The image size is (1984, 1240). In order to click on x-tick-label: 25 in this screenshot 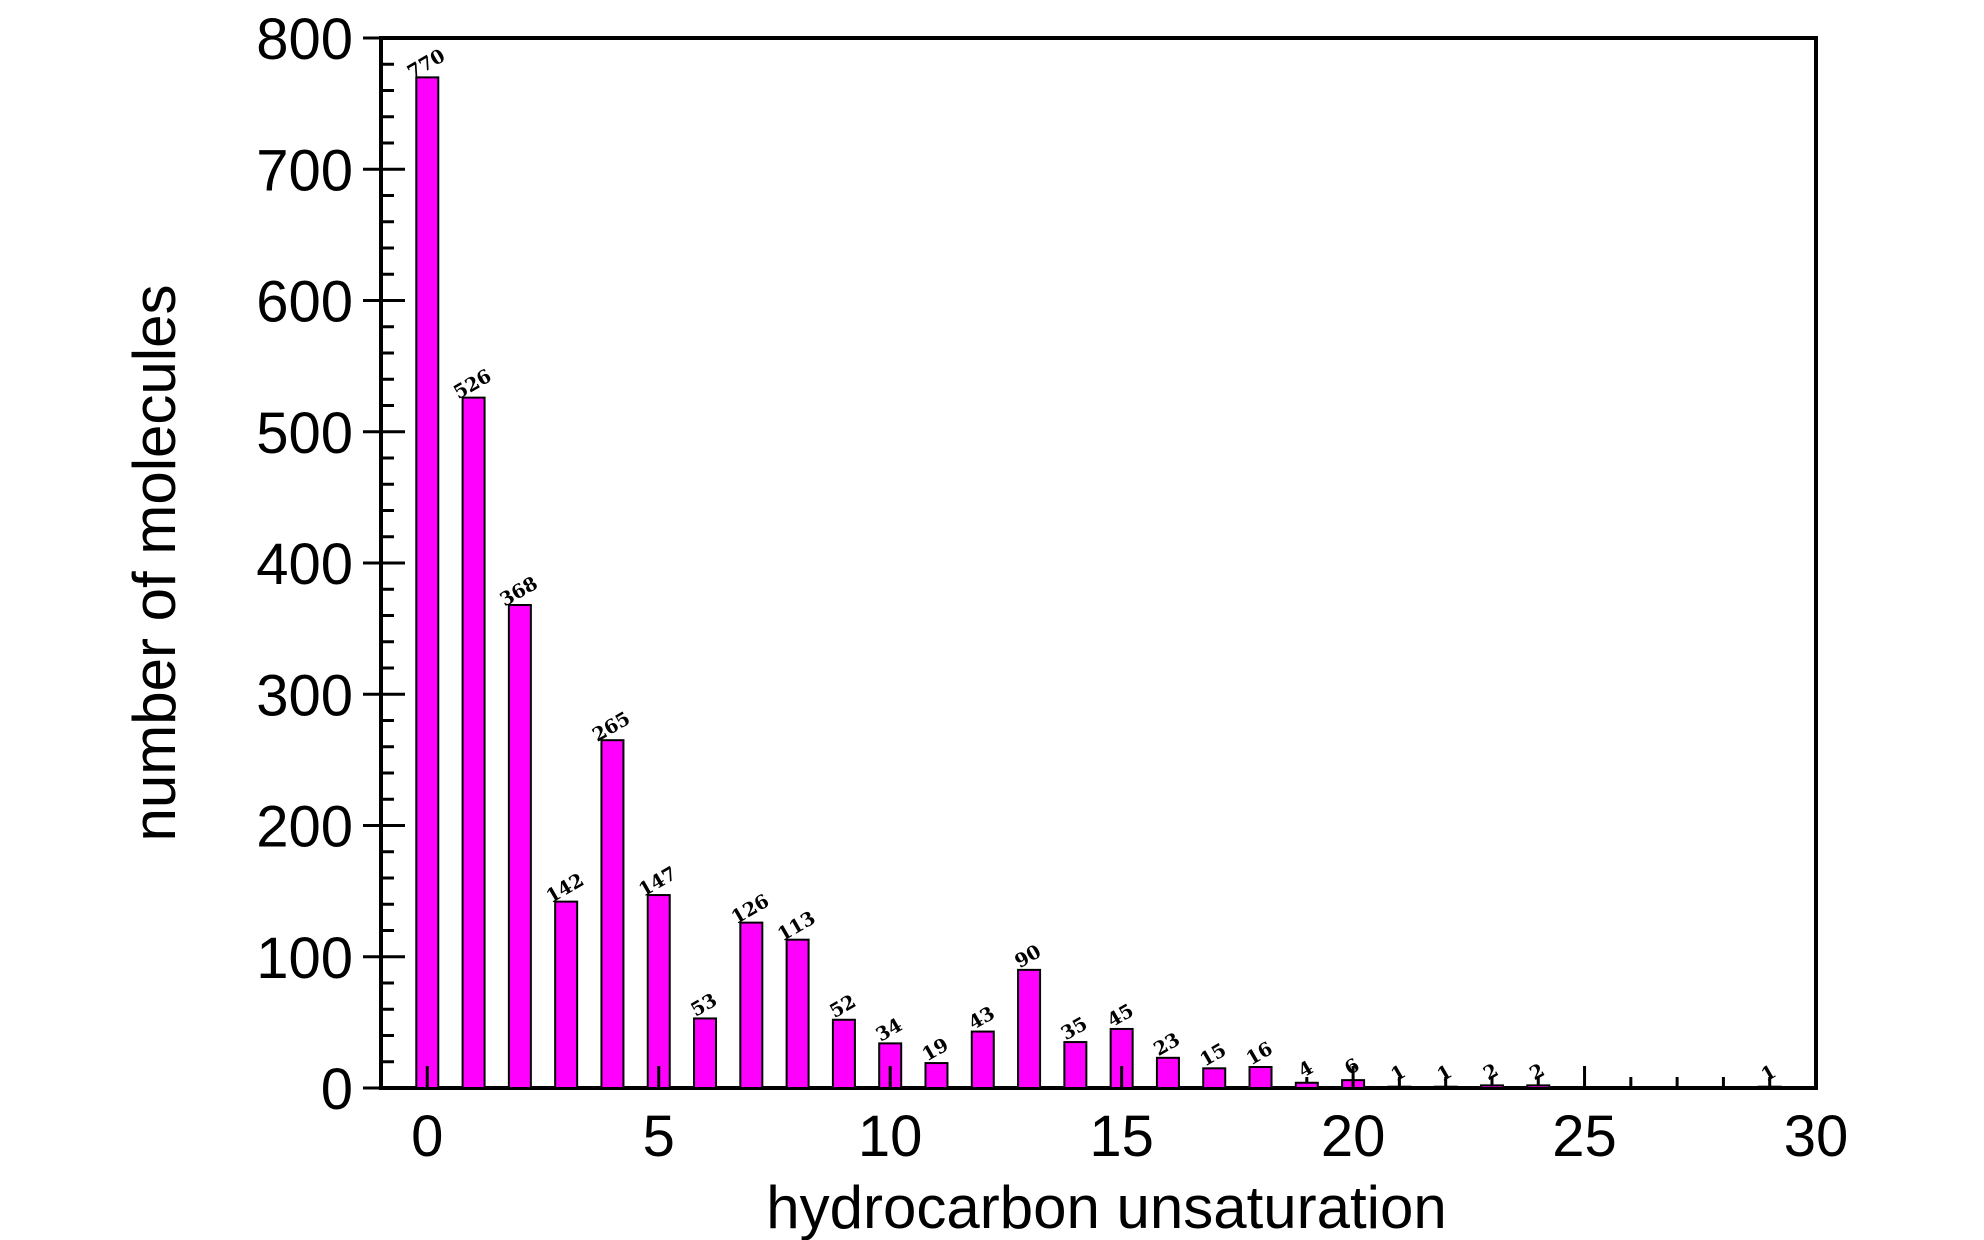, I will do `click(1584, 1136)`.